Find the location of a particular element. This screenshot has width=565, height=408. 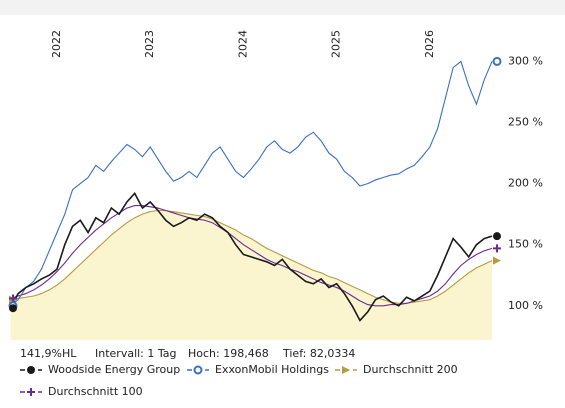

x-tick-label: 2022 is located at coordinates (56, 44).